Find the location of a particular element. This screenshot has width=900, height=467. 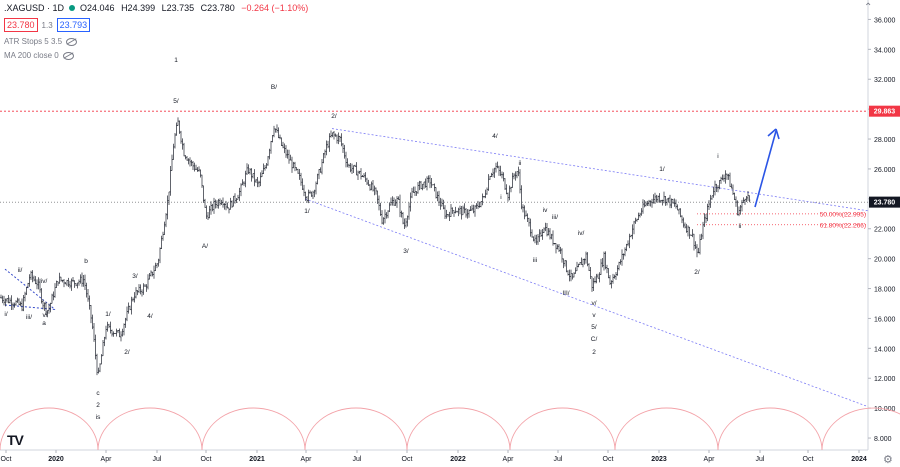

sell-price-button: 23.780 is located at coordinates (21, 25).